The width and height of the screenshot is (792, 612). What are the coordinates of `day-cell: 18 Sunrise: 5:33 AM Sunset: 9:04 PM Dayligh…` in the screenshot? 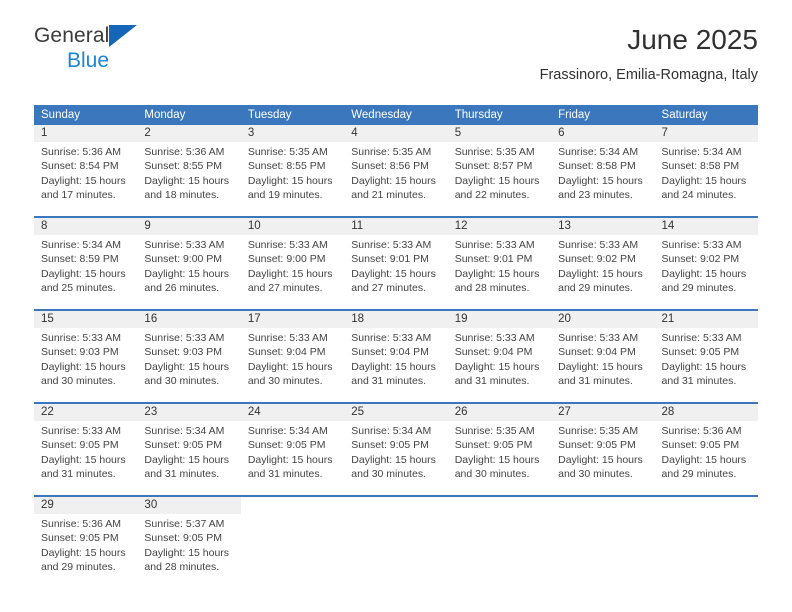 It's located at (396, 353).